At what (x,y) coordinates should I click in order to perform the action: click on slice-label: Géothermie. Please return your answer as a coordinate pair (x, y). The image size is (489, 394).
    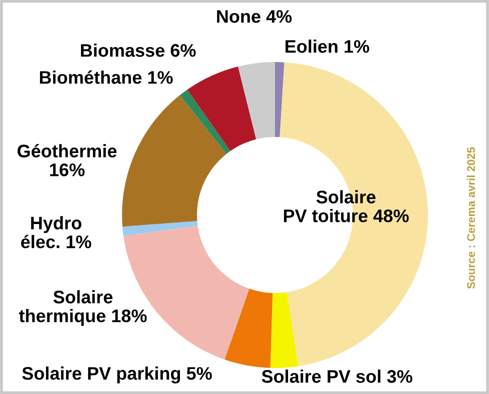
    Looking at the image, I should click on (67, 151).